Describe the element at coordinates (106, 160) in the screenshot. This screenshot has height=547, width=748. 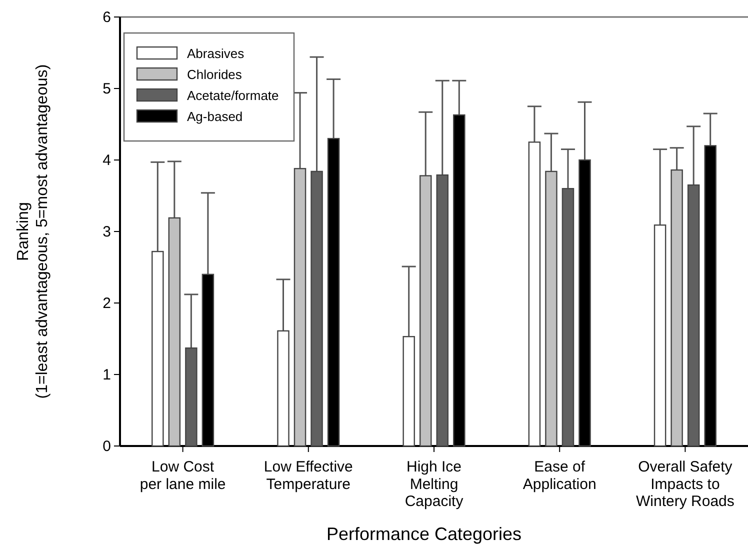
I see `y-tick-label: 4` at that location.